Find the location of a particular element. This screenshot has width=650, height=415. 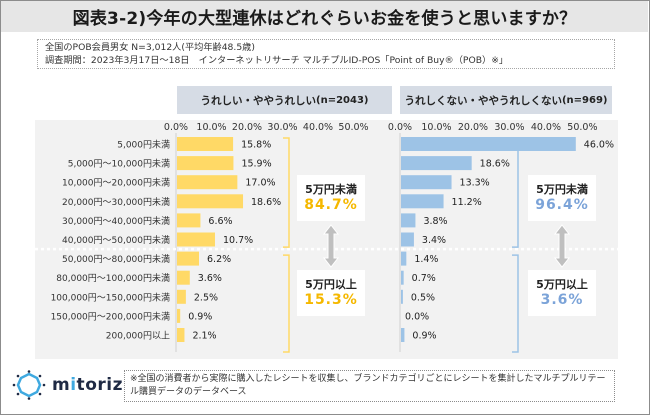

data-label: 17.0% is located at coordinates (260, 183).